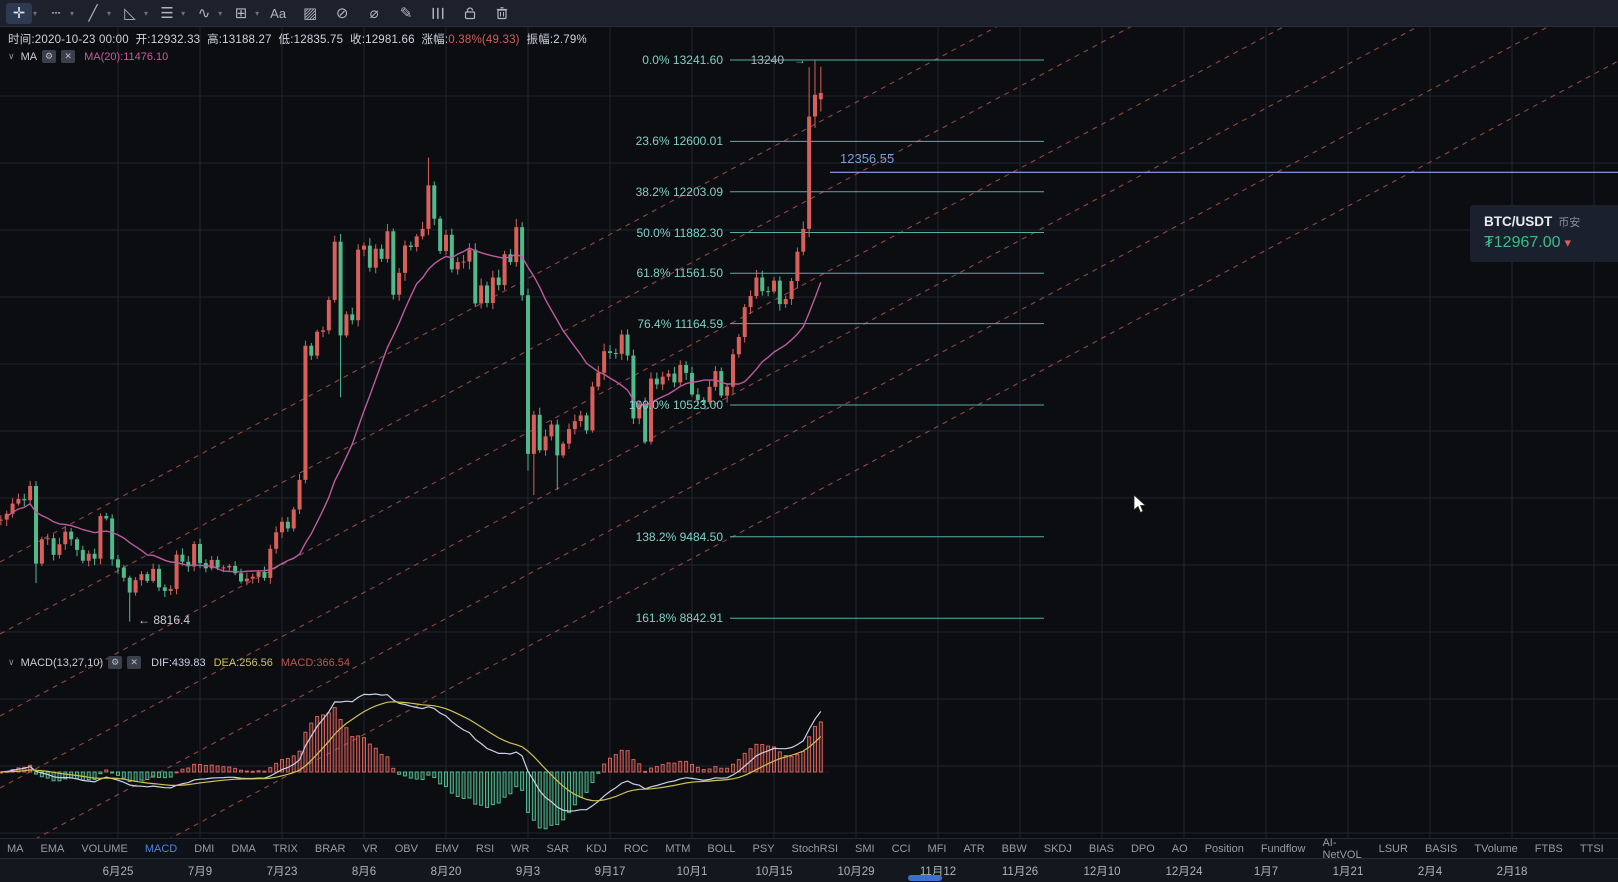 Image resolution: width=1618 pixels, height=882 pixels. I want to click on indicator-tab-sar: SAR, so click(558, 848).